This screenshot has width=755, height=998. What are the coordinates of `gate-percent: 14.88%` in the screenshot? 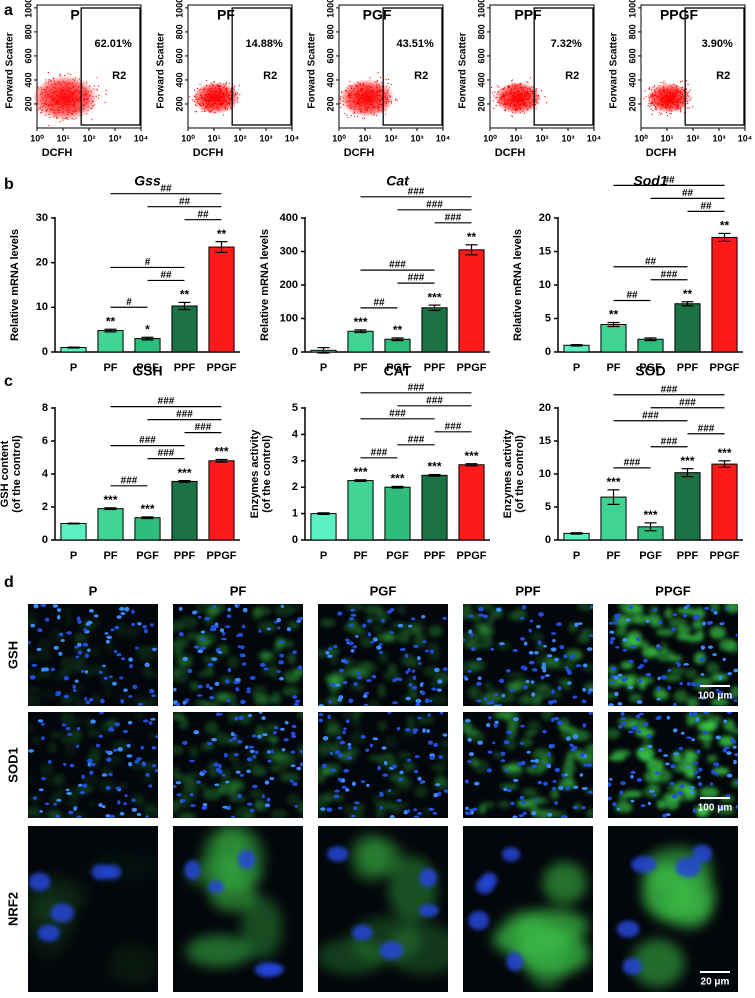 It's located at (265, 44).